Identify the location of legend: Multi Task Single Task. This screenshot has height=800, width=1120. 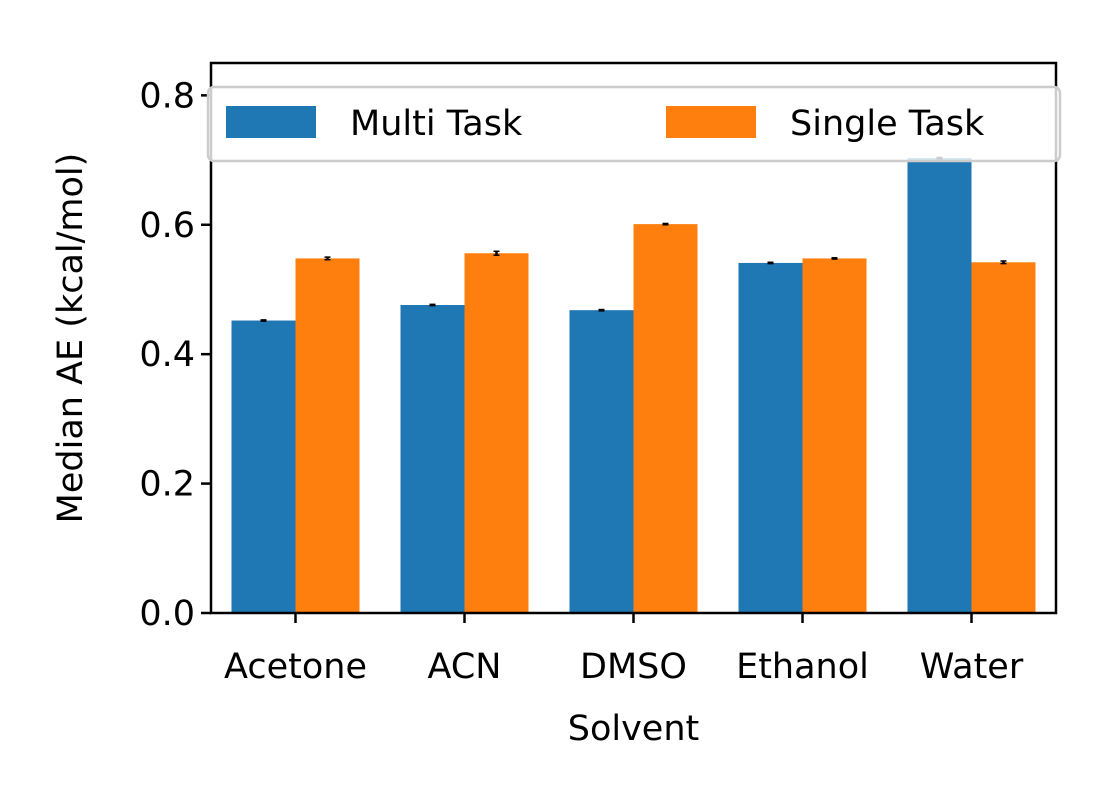
(634, 124).